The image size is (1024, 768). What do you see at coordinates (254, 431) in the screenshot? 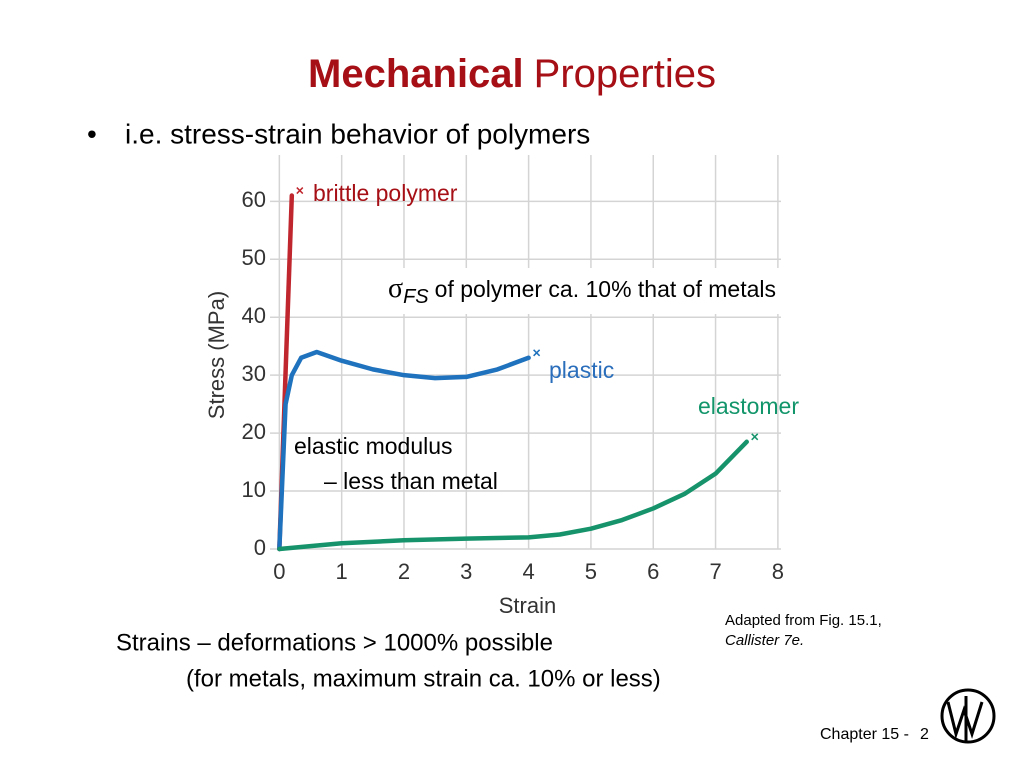
I see `y-tick-label: 20` at bounding box center [254, 431].